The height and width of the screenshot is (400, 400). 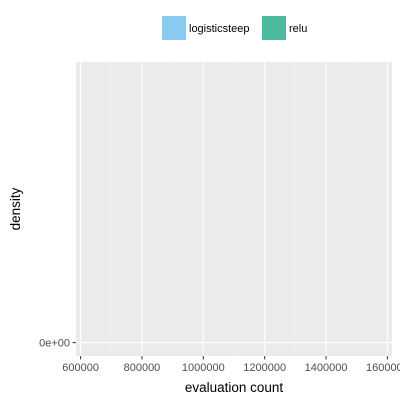 What do you see at coordinates (203, 368) in the screenshot?
I see `x-tick-label: 1000000` at bounding box center [203, 368].